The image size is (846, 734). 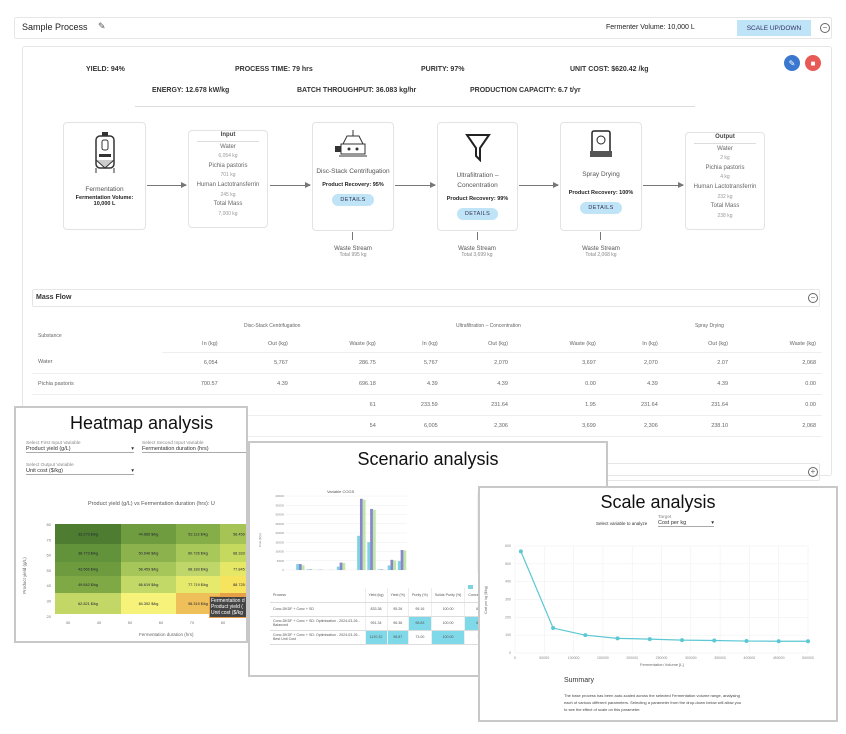 I want to click on target-select: Target Cost per kg ▾, so click(x=686, y=521).